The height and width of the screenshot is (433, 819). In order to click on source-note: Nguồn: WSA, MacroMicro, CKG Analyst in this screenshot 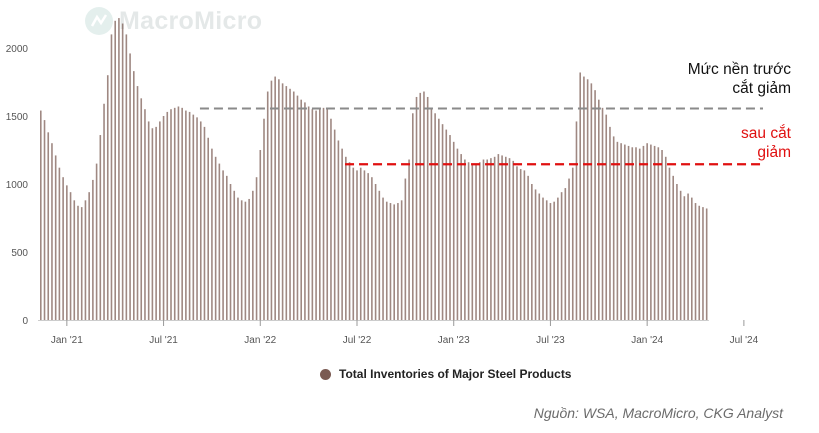, I will do `click(658, 413)`.